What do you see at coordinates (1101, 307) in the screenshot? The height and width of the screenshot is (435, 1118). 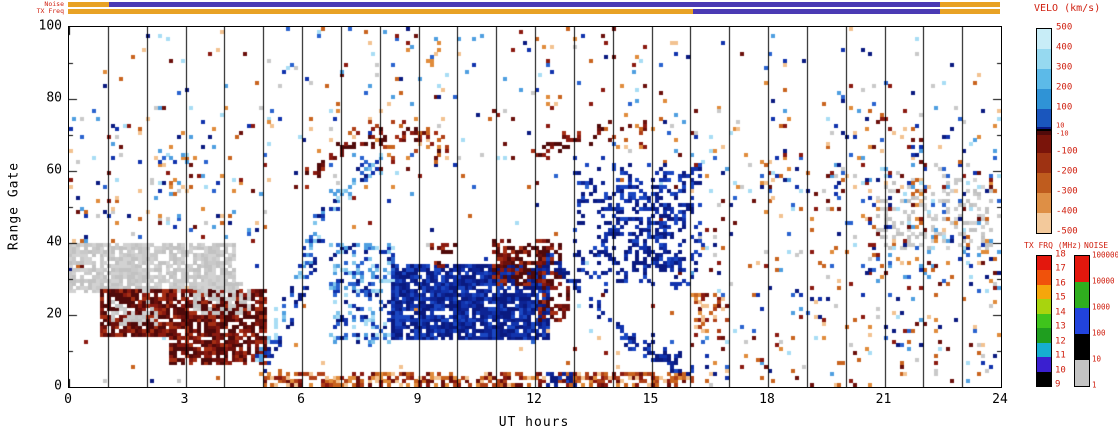 I see `noise-colorbar-tick: 1000` at bounding box center [1101, 307].